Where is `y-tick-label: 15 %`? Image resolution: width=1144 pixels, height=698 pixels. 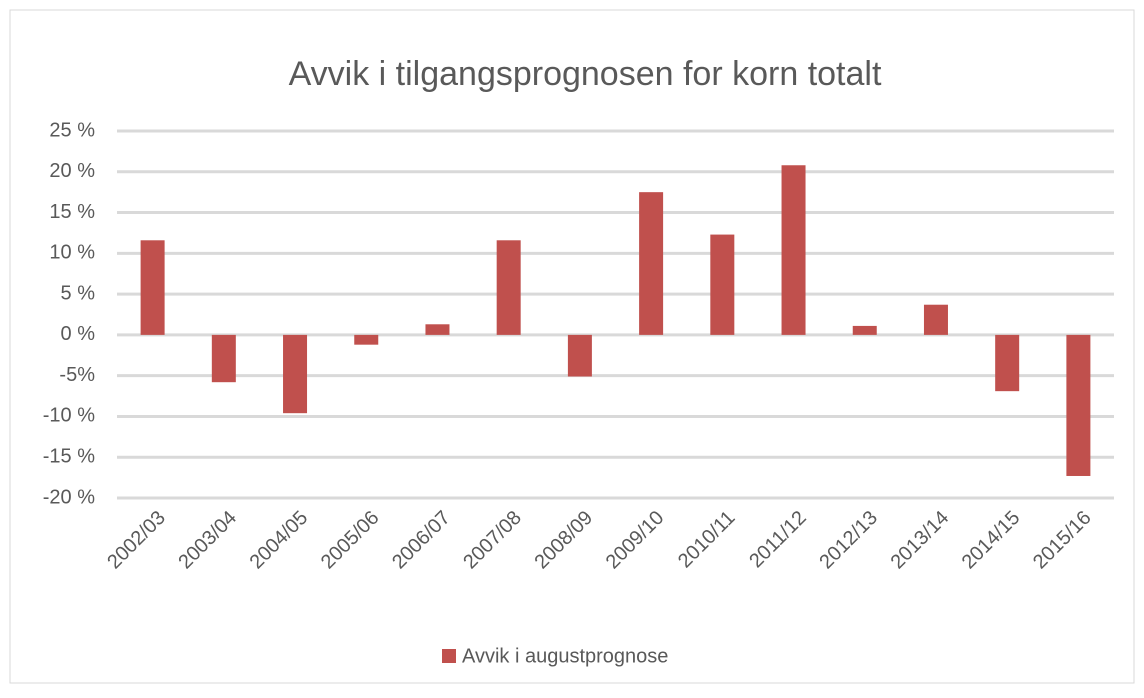
y-tick-label: 15 % is located at coordinates (72, 212).